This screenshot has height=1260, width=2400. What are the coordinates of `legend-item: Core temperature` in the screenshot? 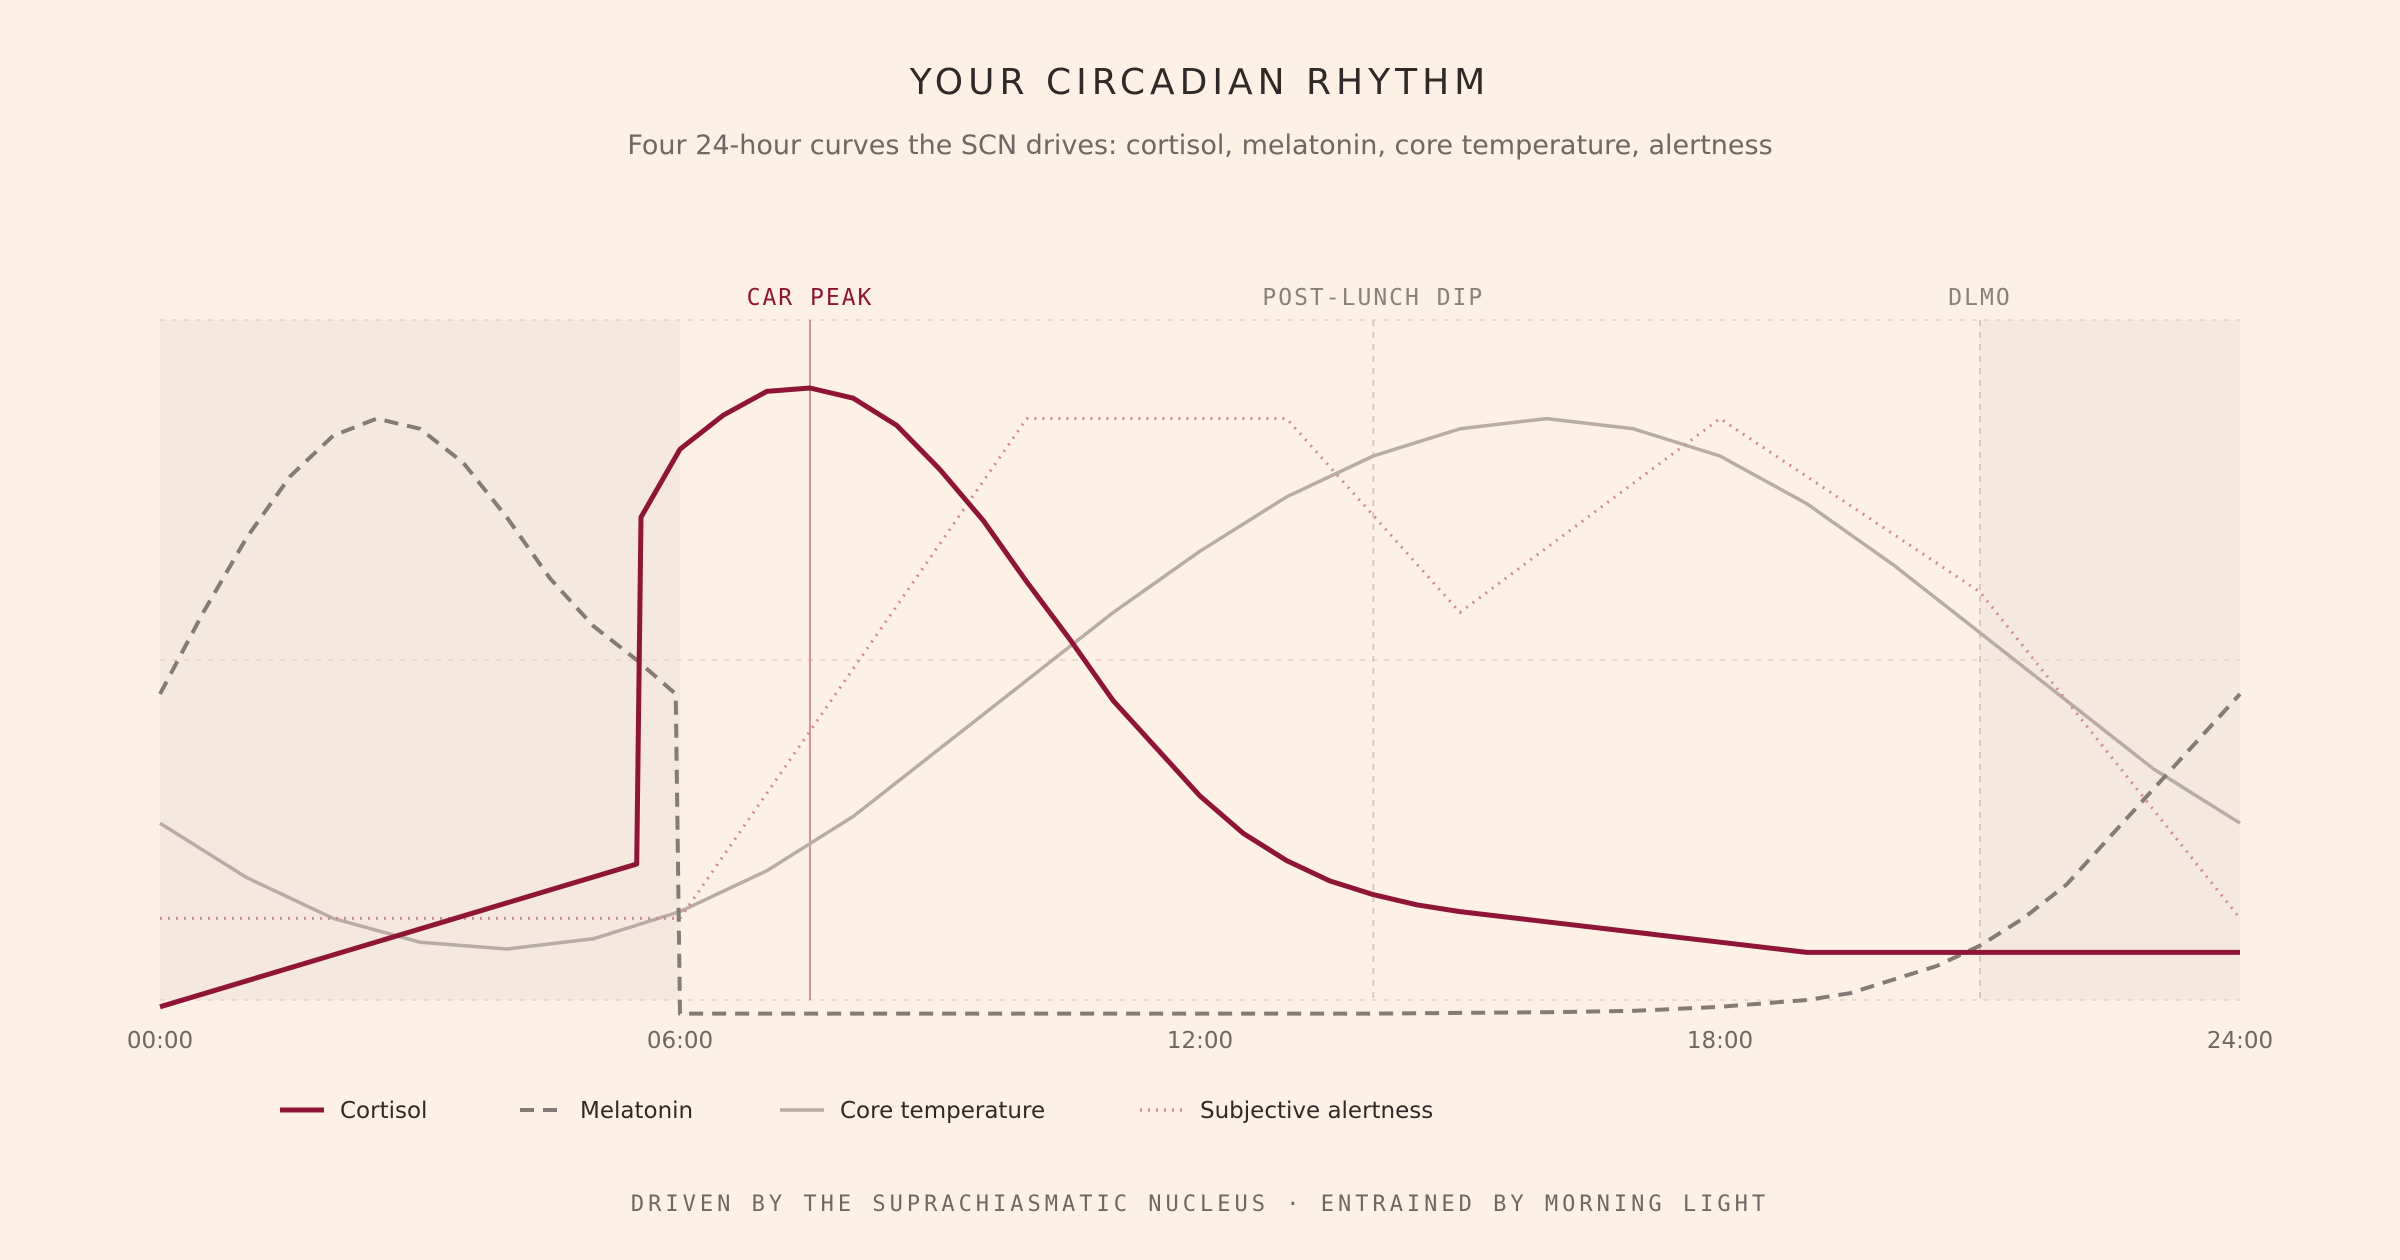 It's located at (912, 1111).